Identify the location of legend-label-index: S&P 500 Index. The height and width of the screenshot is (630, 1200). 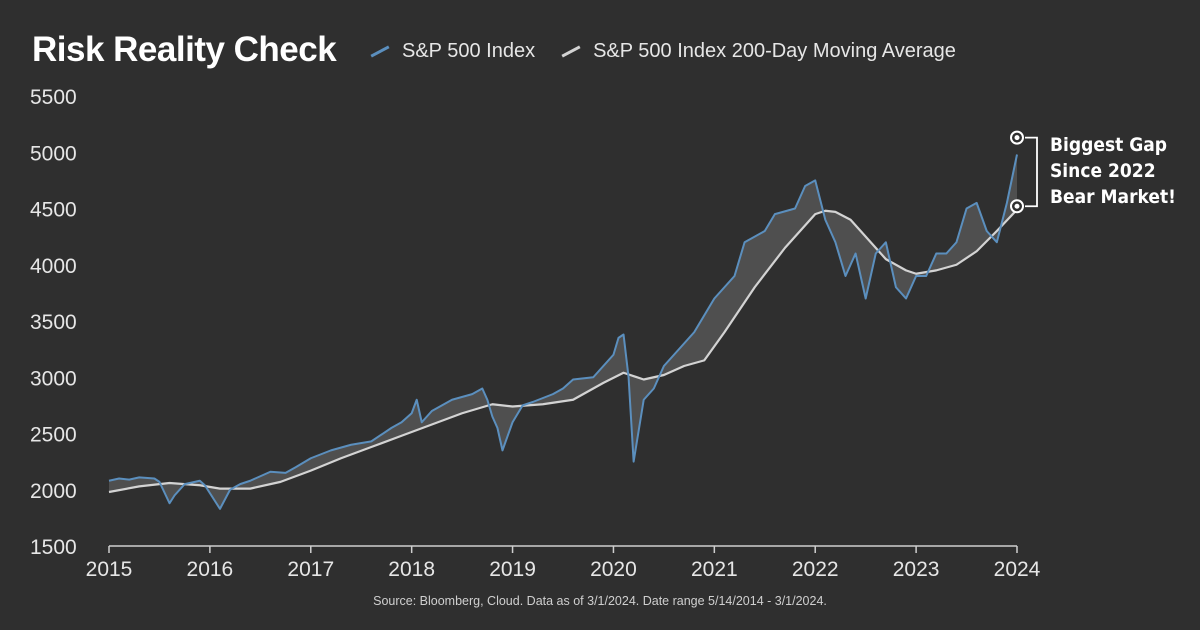
(469, 51).